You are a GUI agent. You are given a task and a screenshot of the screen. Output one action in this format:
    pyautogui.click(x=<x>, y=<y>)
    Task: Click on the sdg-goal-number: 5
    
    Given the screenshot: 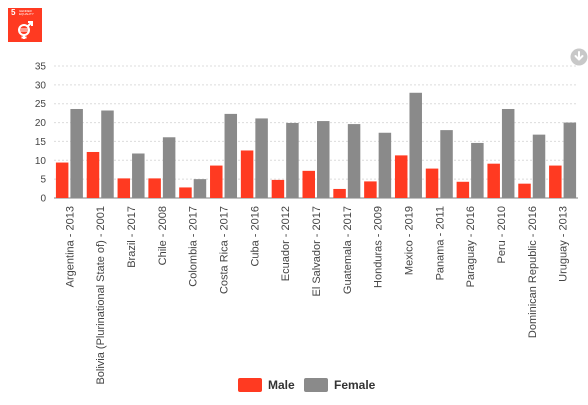 What is the action you would take?
    pyautogui.click(x=13, y=12)
    